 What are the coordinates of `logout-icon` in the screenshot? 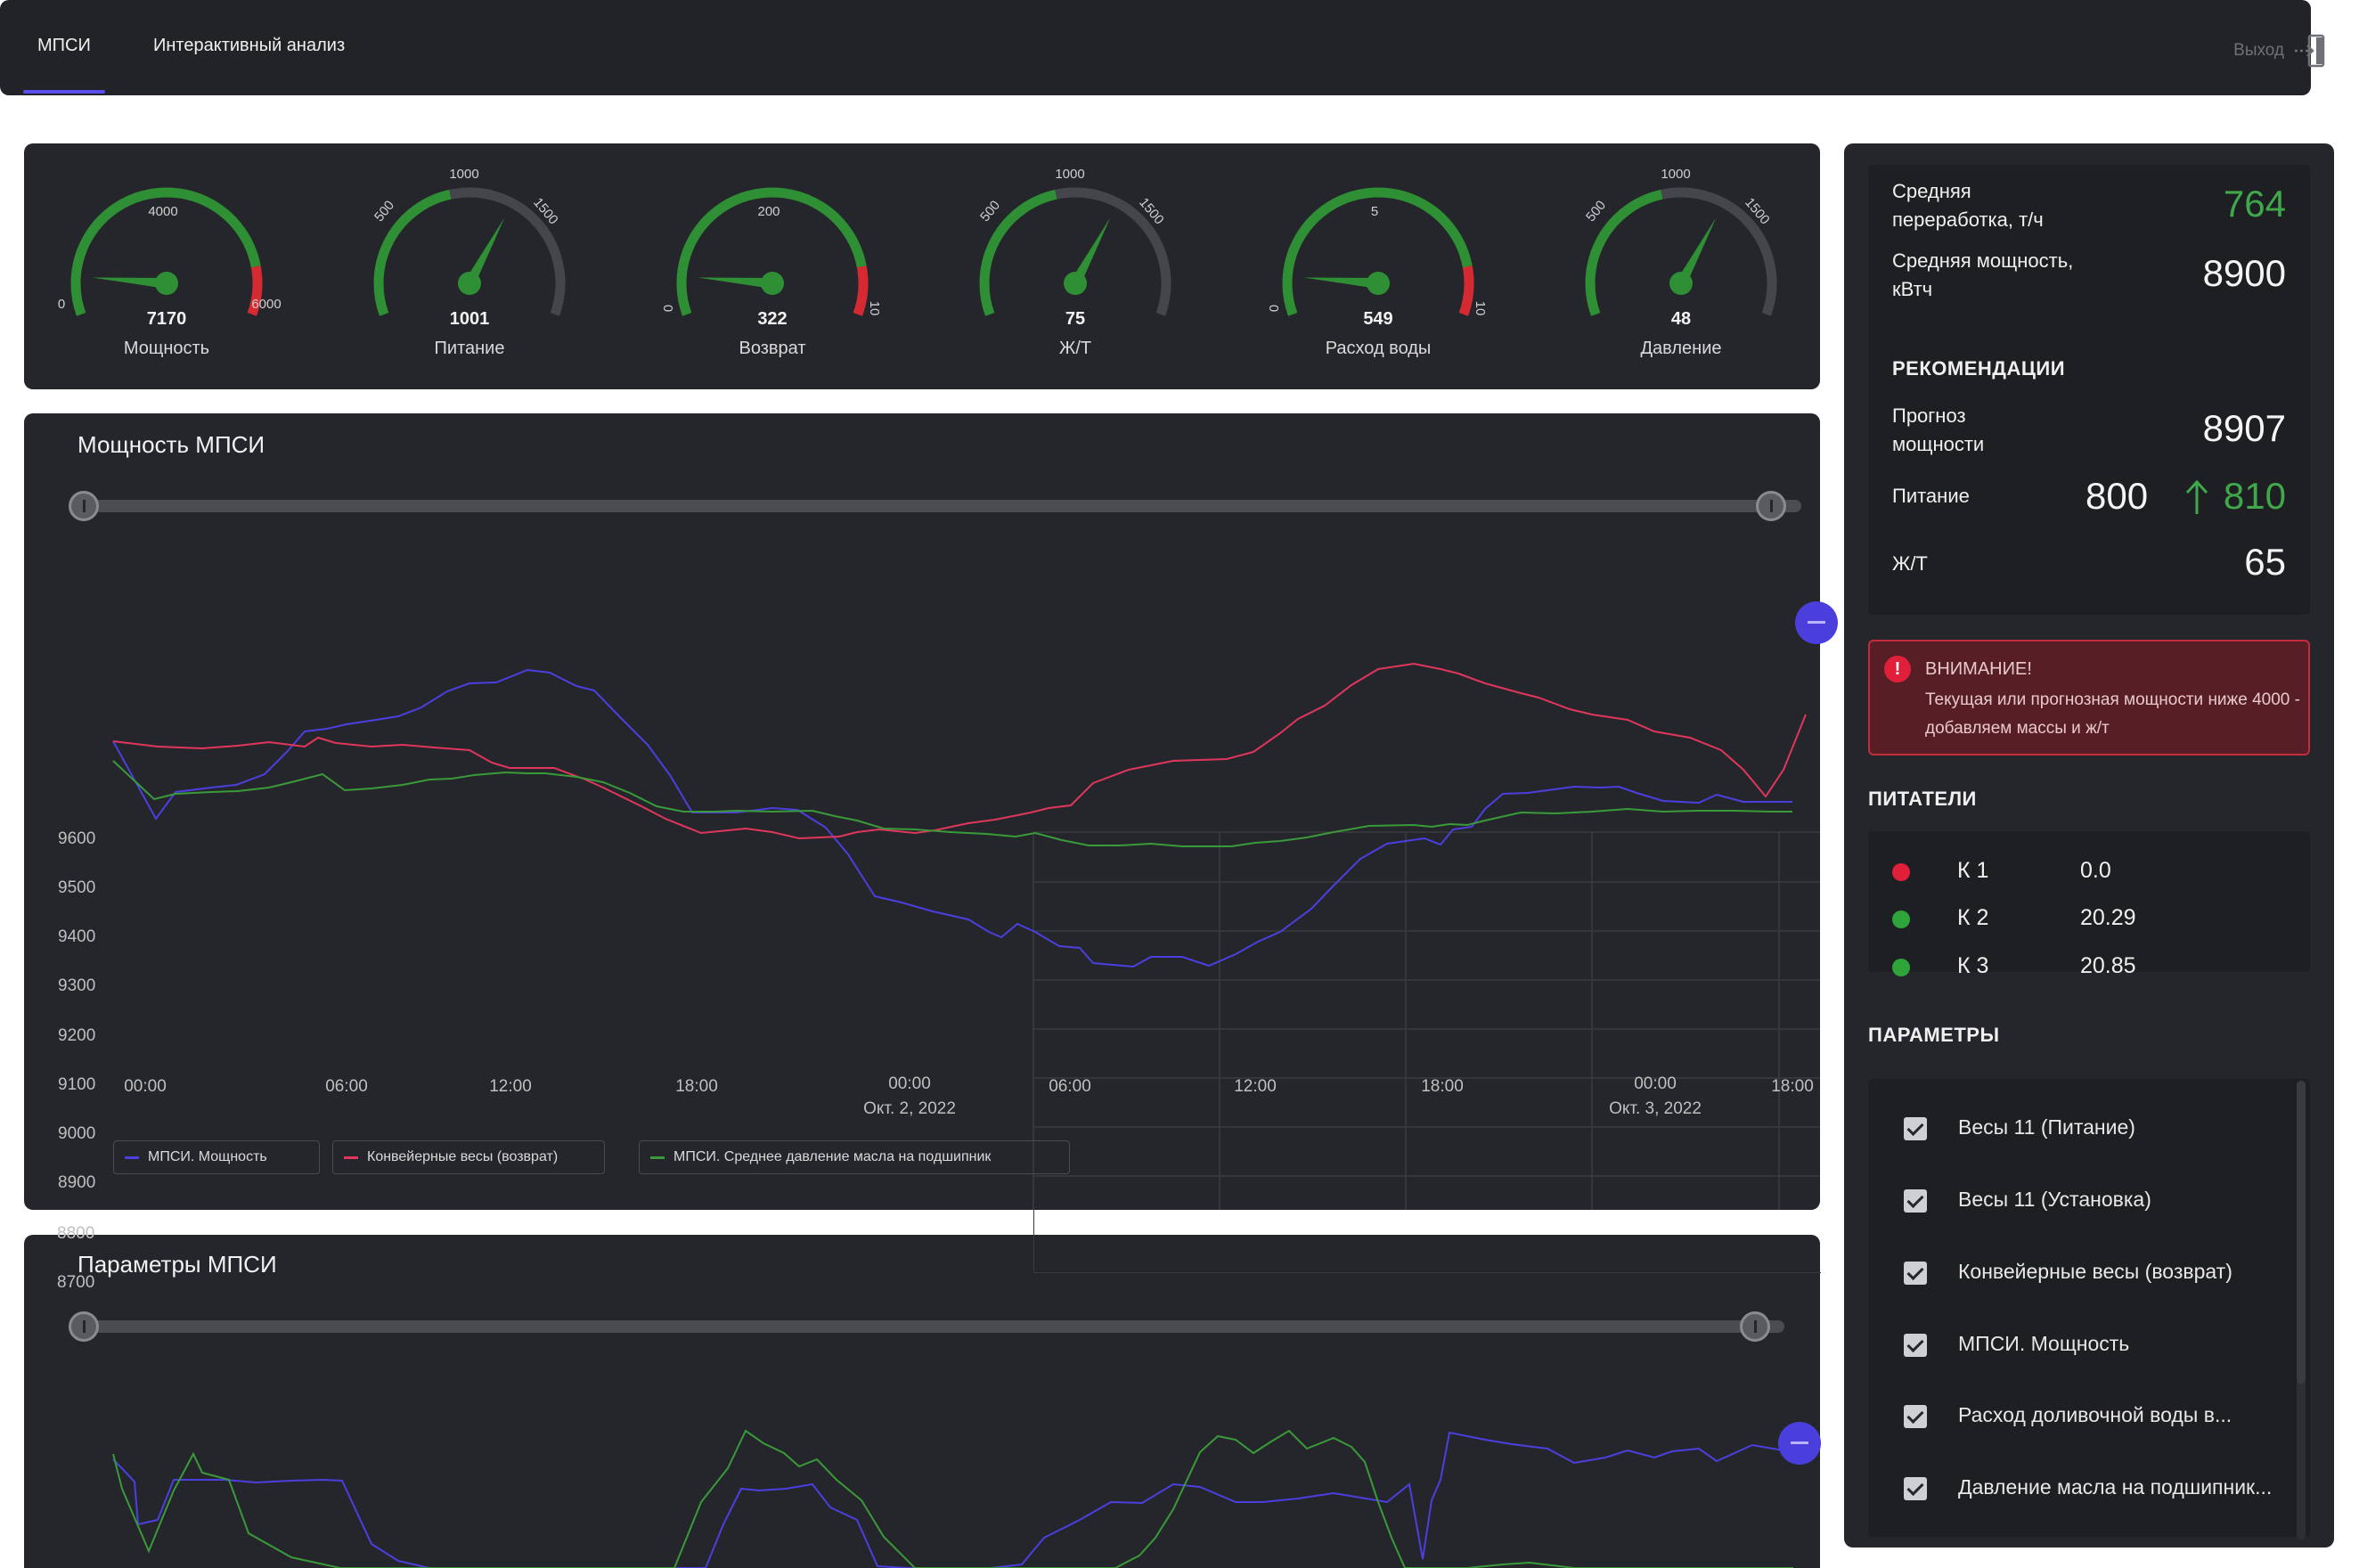 It's located at (2310, 51).